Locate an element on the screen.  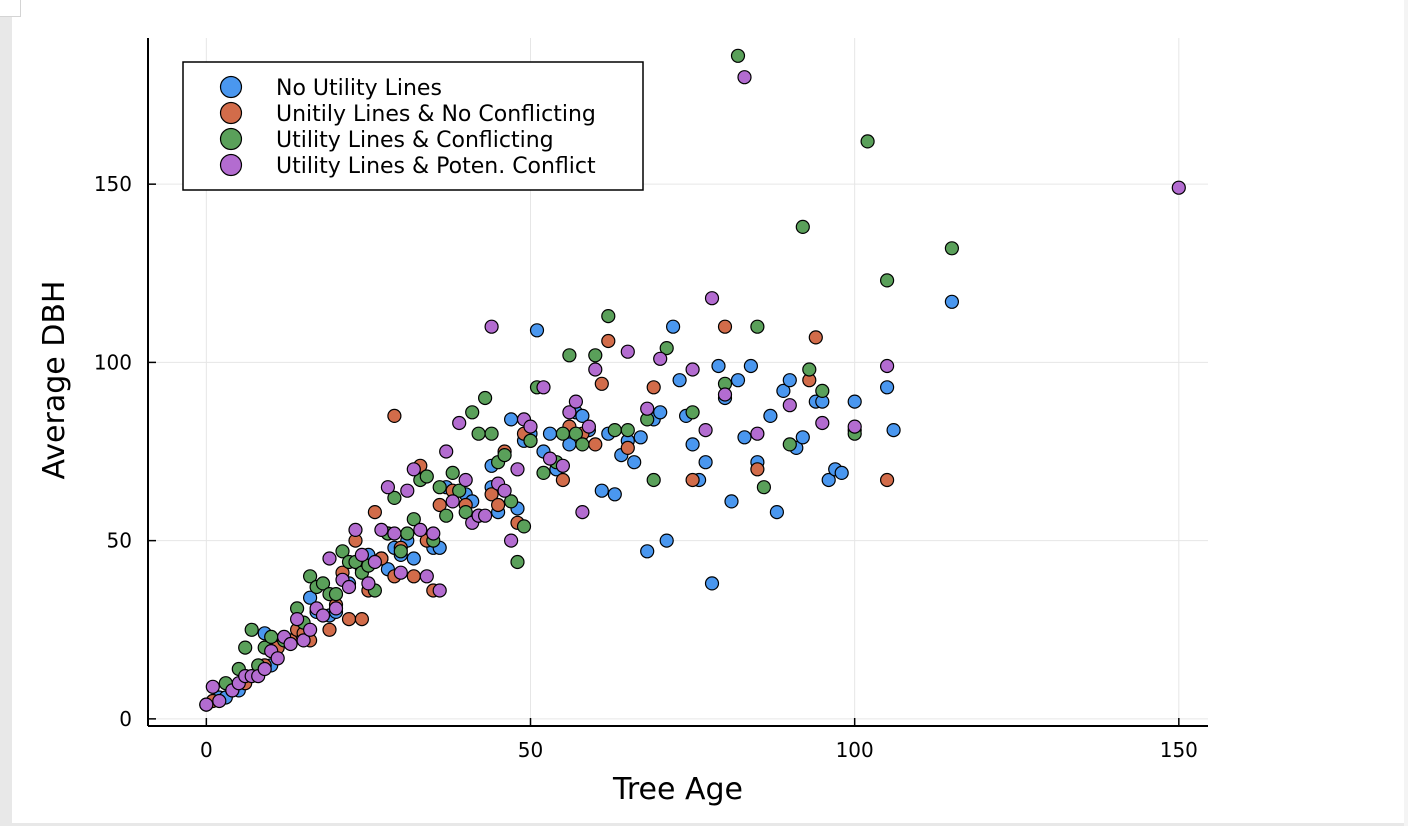
legend-label: Utility Lines & Conflicting is located at coordinates (415, 140).